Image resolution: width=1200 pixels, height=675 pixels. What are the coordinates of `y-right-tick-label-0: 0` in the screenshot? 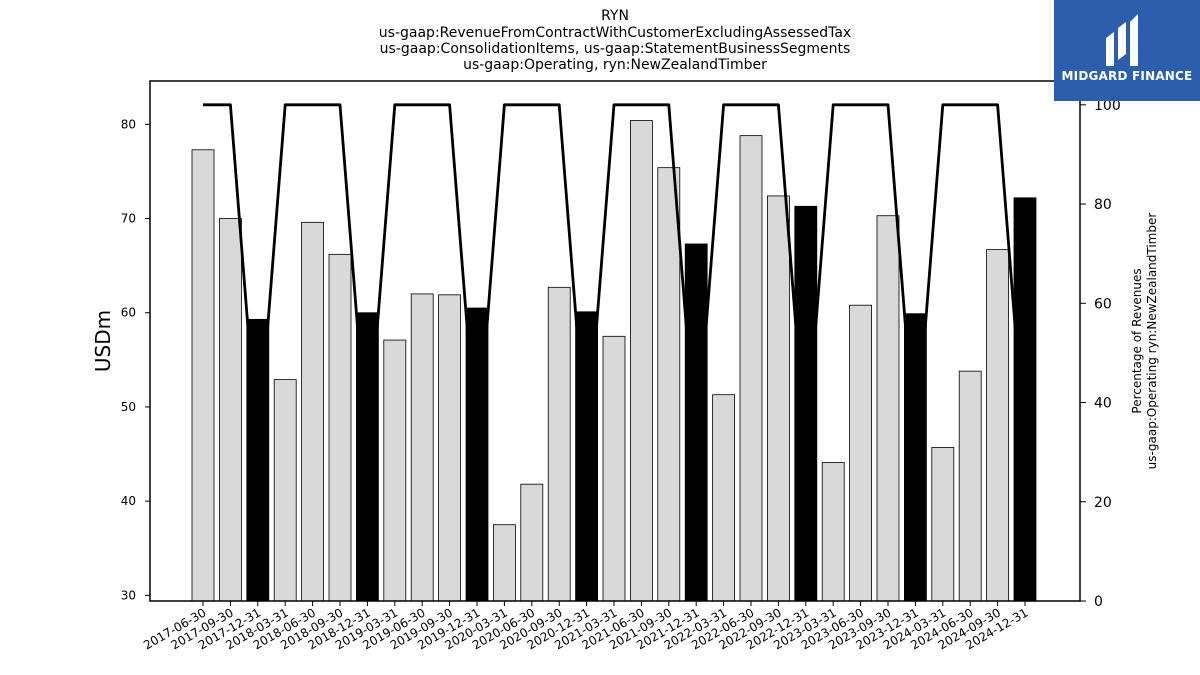 It's located at (1098, 602).